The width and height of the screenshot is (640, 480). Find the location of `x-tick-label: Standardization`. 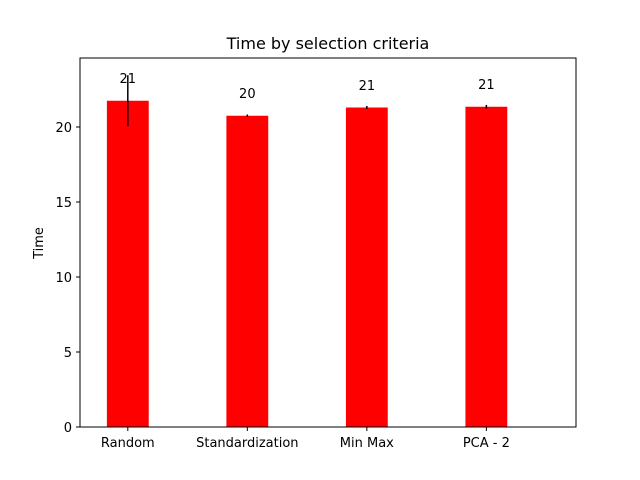

x-tick-label: Standardization is located at coordinates (247, 443).